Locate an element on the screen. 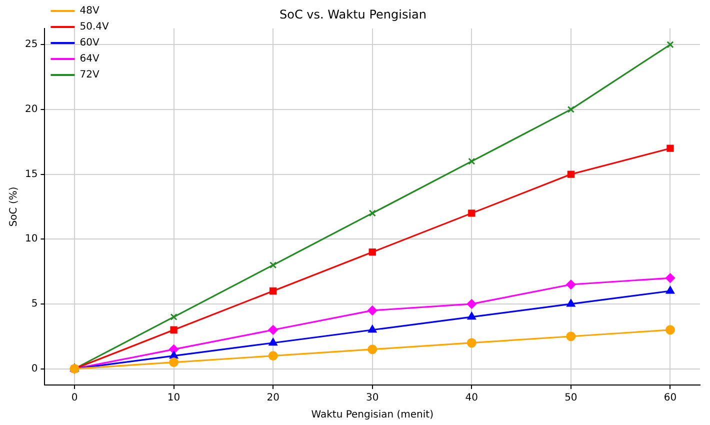 This screenshot has height=425, width=710. legend-label: 60V is located at coordinates (90, 43).